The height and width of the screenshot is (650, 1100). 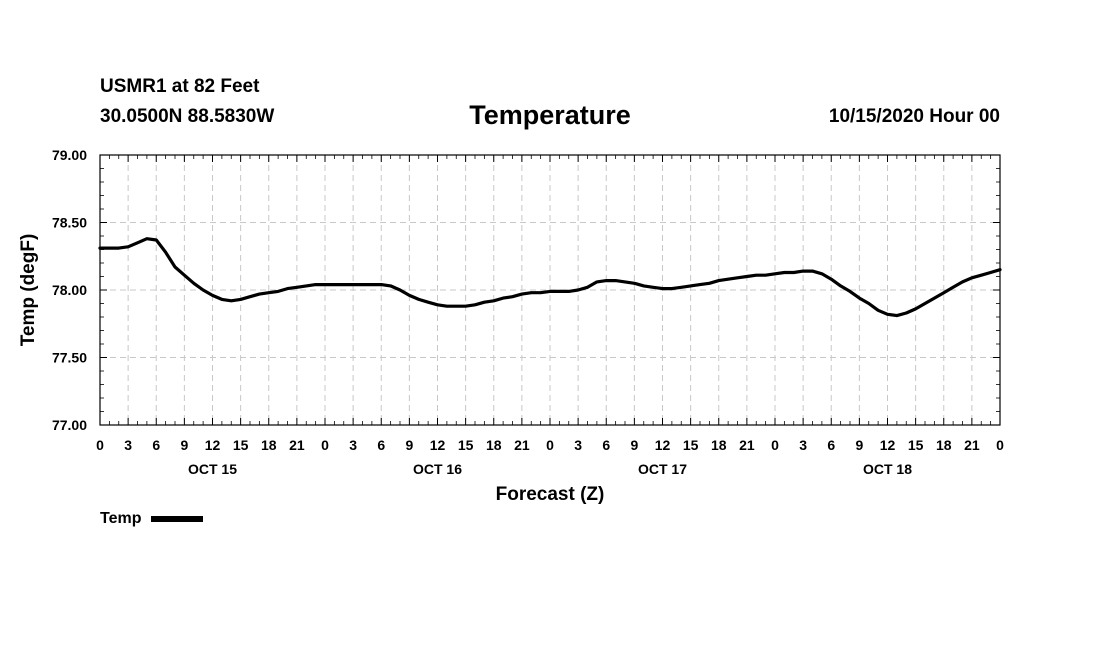 What do you see at coordinates (180, 86) in the screenshot?
I see `station-label: USMR1 at 82 Feet` at bounding box center [180, 86].